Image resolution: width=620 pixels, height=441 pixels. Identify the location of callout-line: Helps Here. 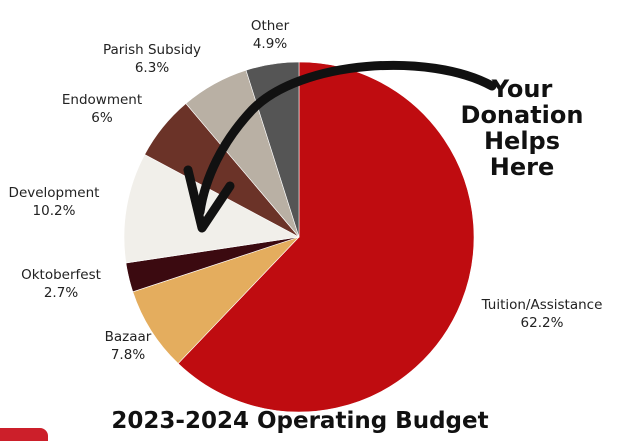
(522, 154).